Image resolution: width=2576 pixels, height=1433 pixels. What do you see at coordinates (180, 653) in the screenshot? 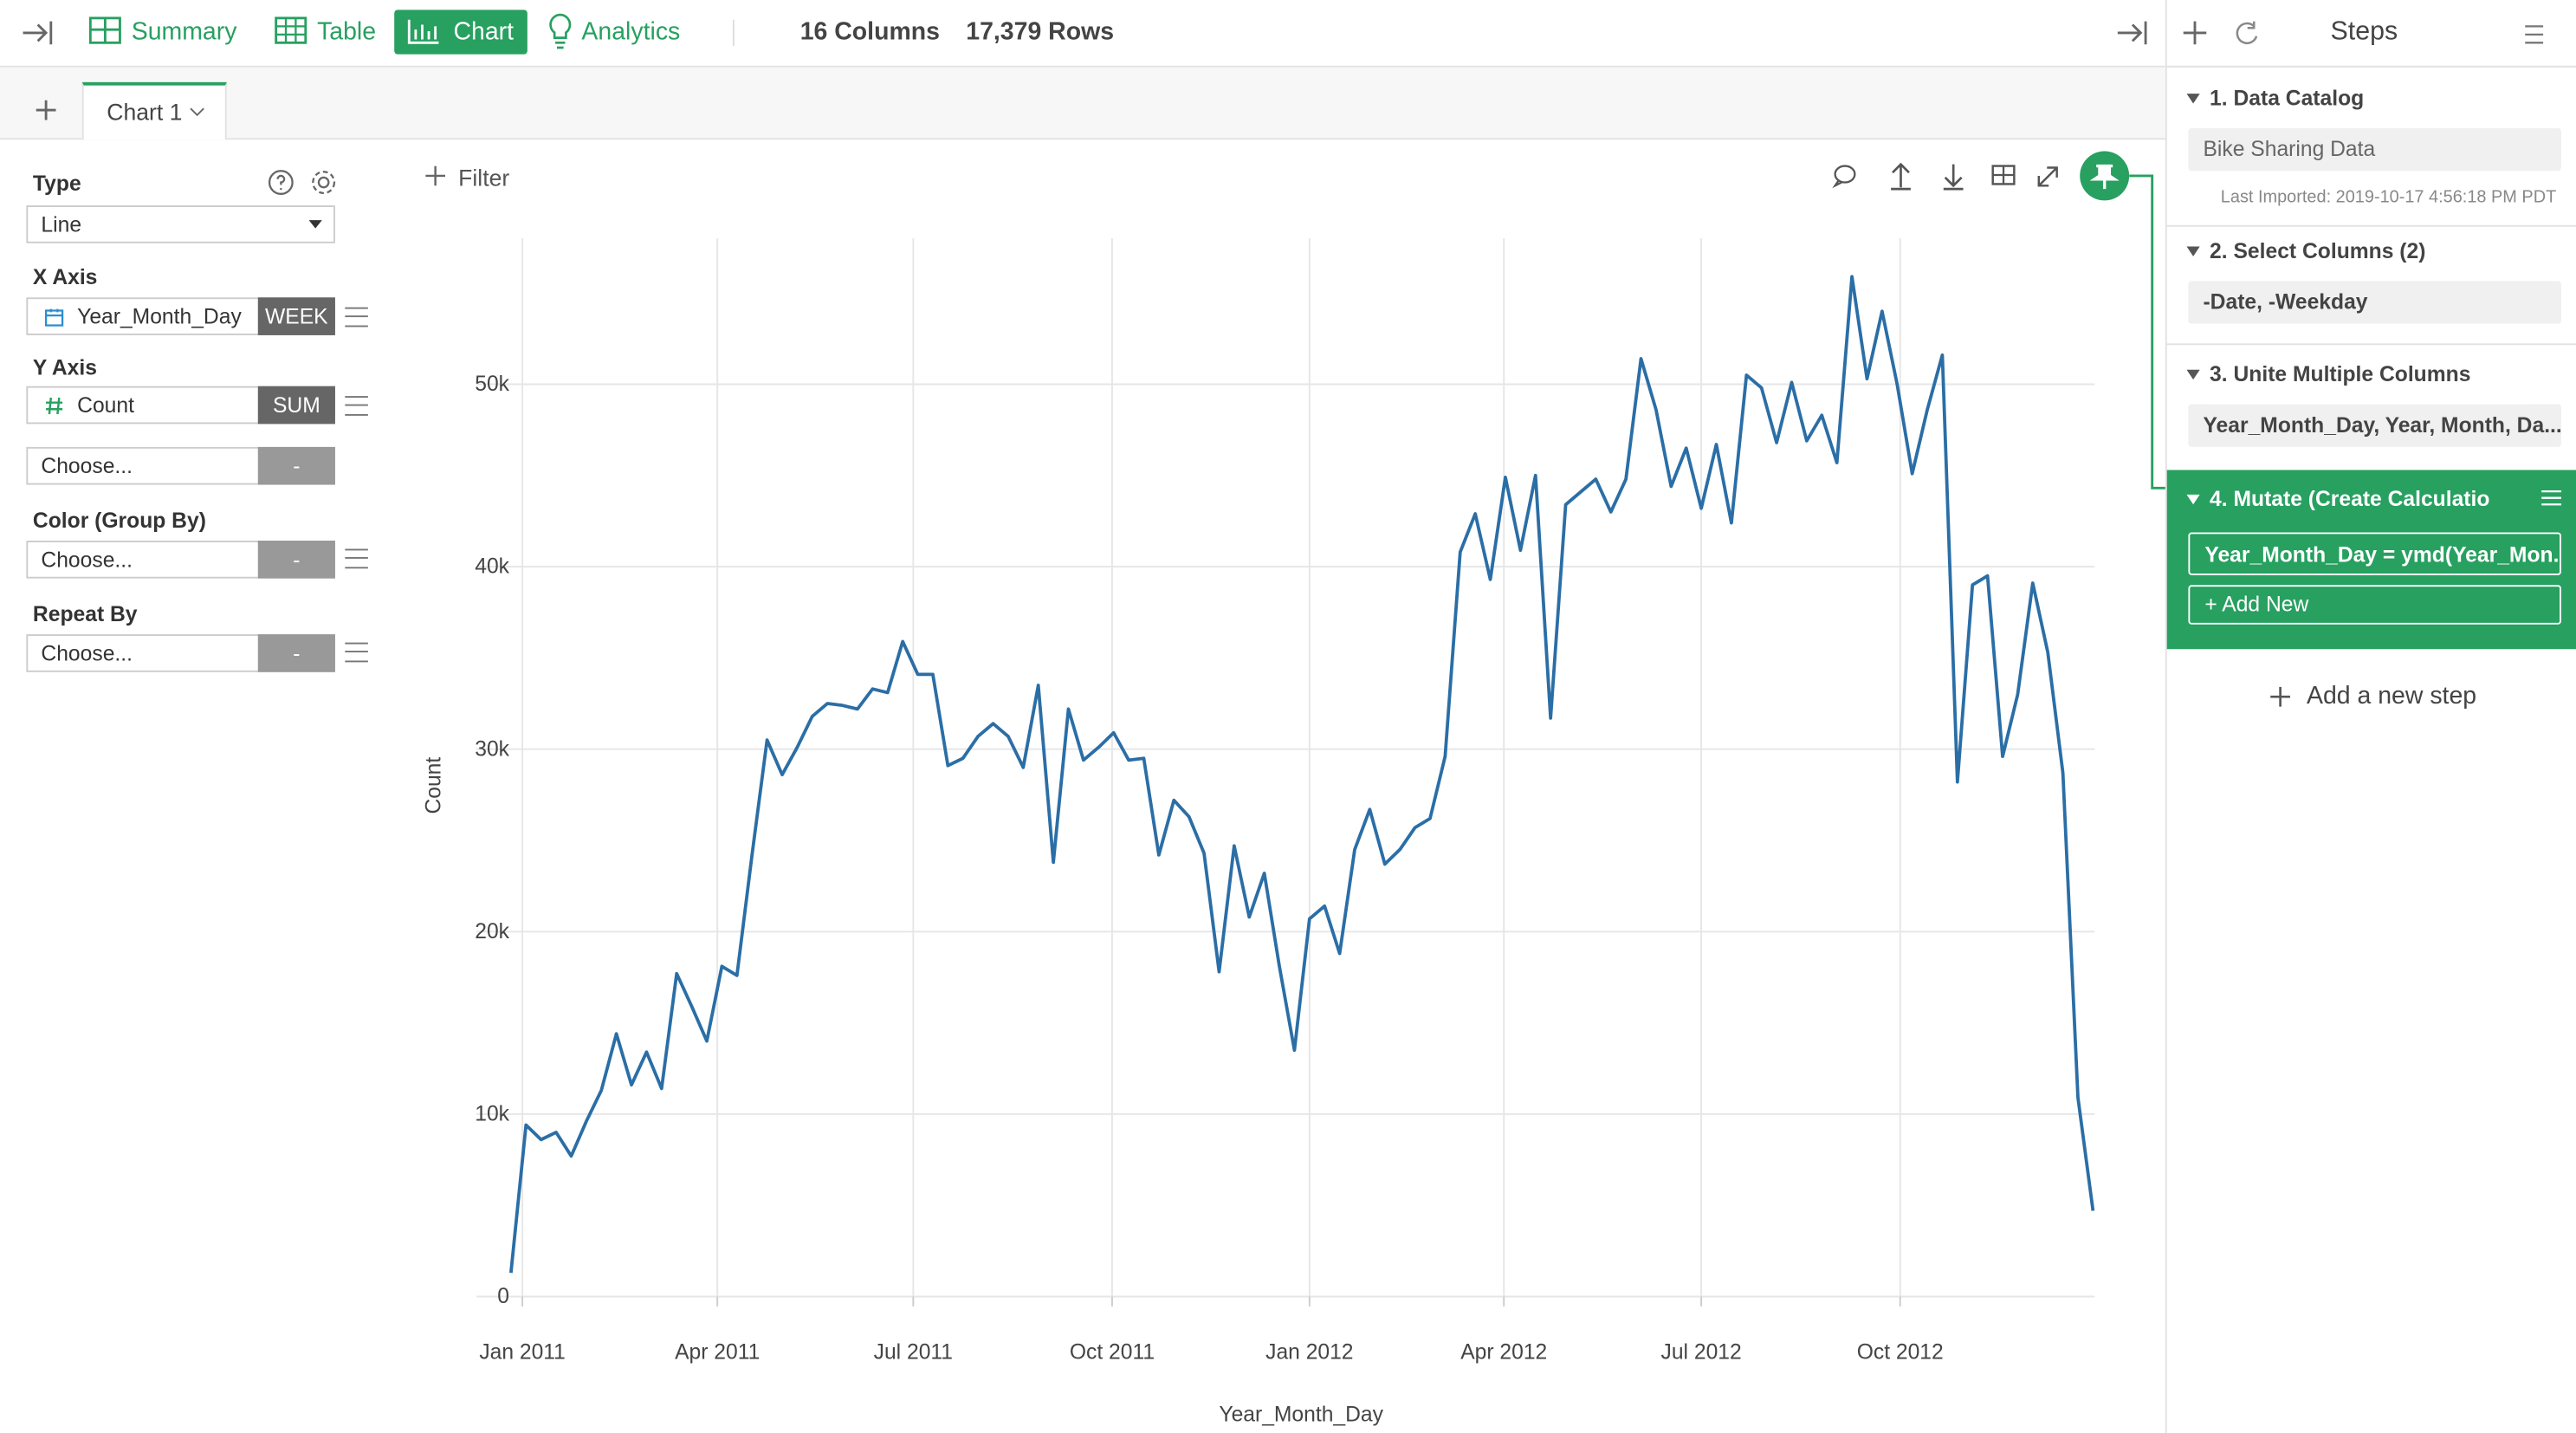
I see `repeat-field: Choose... -` at bounding box center [180, 653].